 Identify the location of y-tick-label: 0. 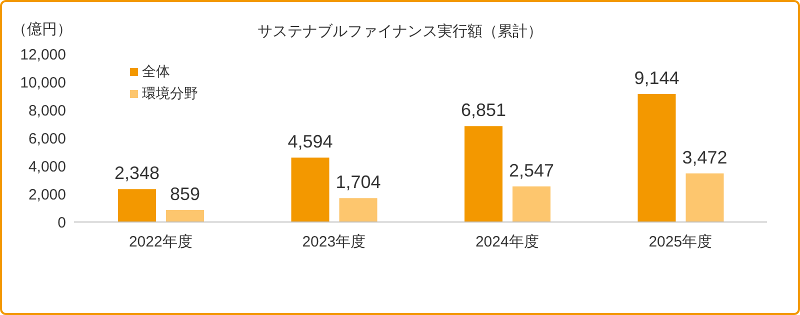
(62, 223).